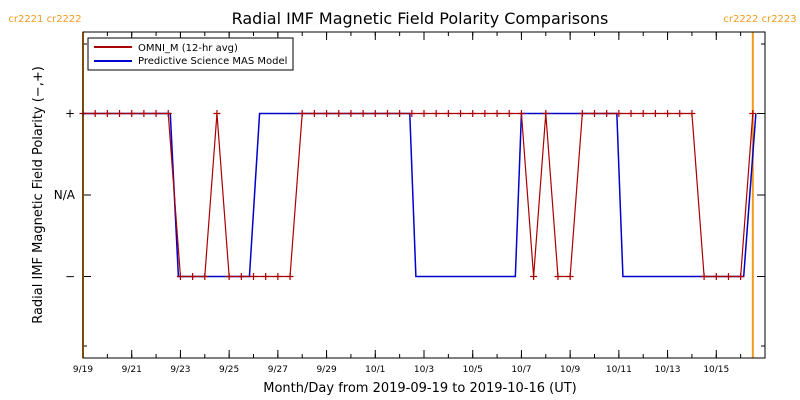 Image resolution: width=800 pixels, height=400 pixels. I want to click on rotation-marker-label: cr2222 cr2223, so click(759, 19).